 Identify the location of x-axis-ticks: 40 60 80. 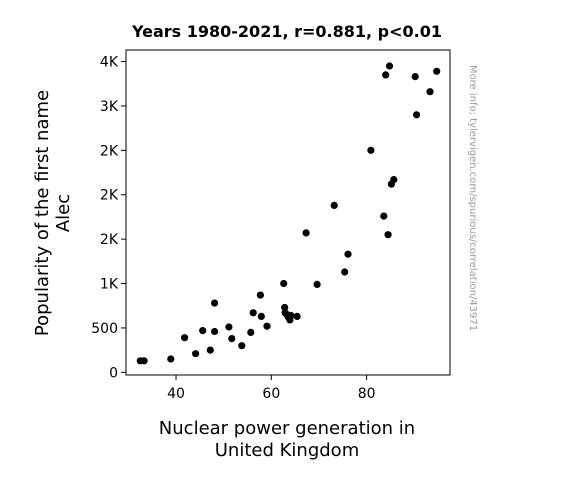
(271, 388).